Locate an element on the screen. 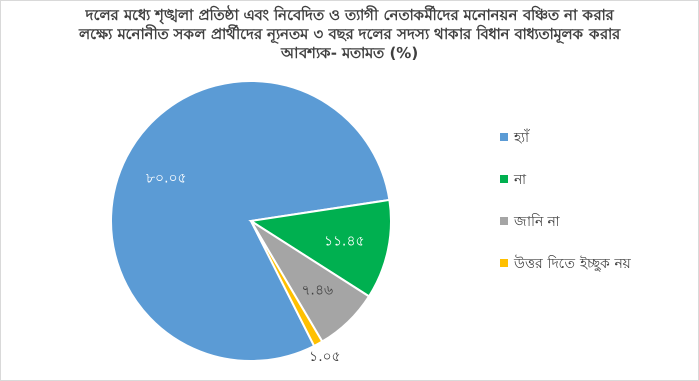 This screenshot has width=699, height=381. data-label: ৭.৪৬ is located at coordinates (317, 290).